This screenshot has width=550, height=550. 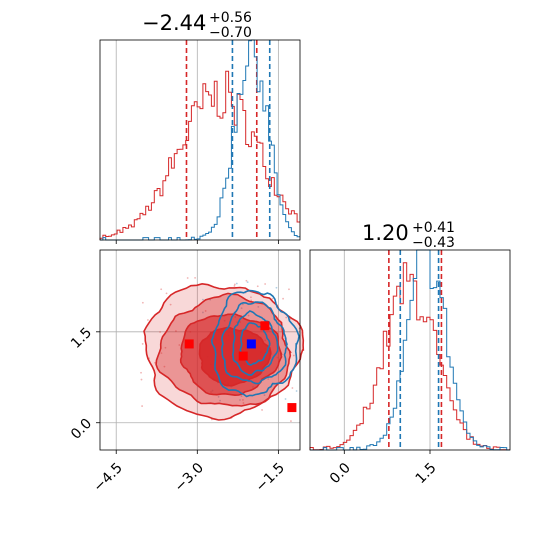 I want to click on grid-top-left, so click(x=197, y=142).